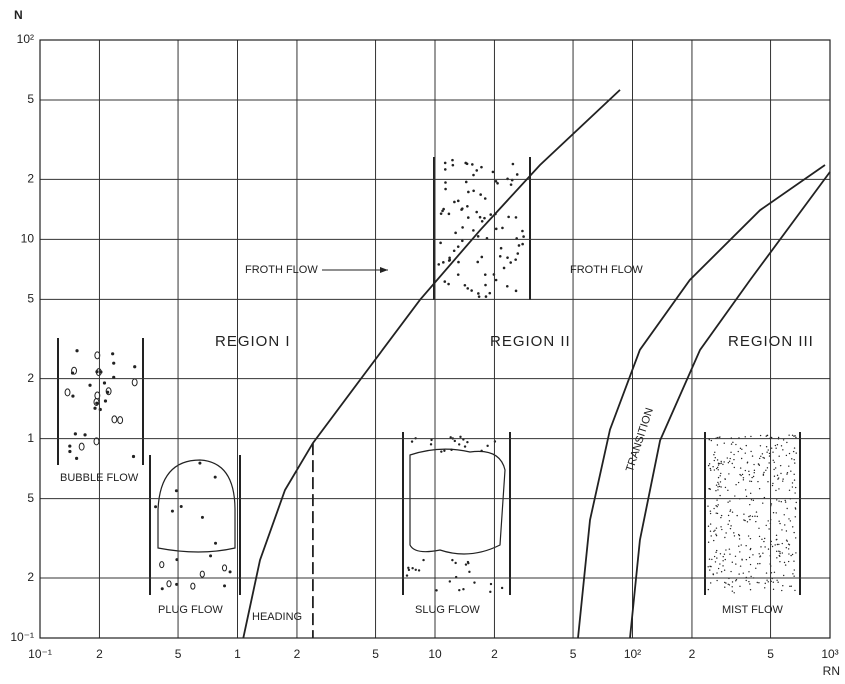  I want to click on annotation: REGION III, so click(771, 341).